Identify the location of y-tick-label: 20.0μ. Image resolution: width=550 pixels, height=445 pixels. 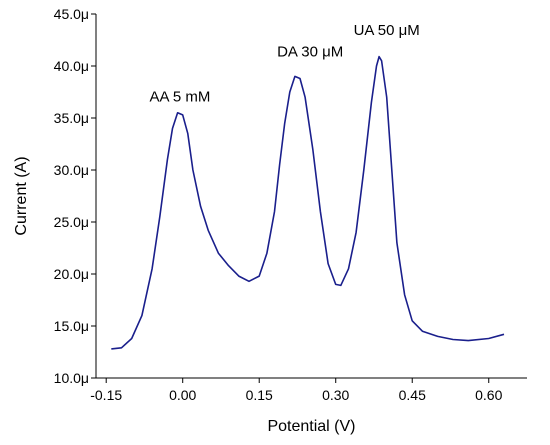
(71, 274).